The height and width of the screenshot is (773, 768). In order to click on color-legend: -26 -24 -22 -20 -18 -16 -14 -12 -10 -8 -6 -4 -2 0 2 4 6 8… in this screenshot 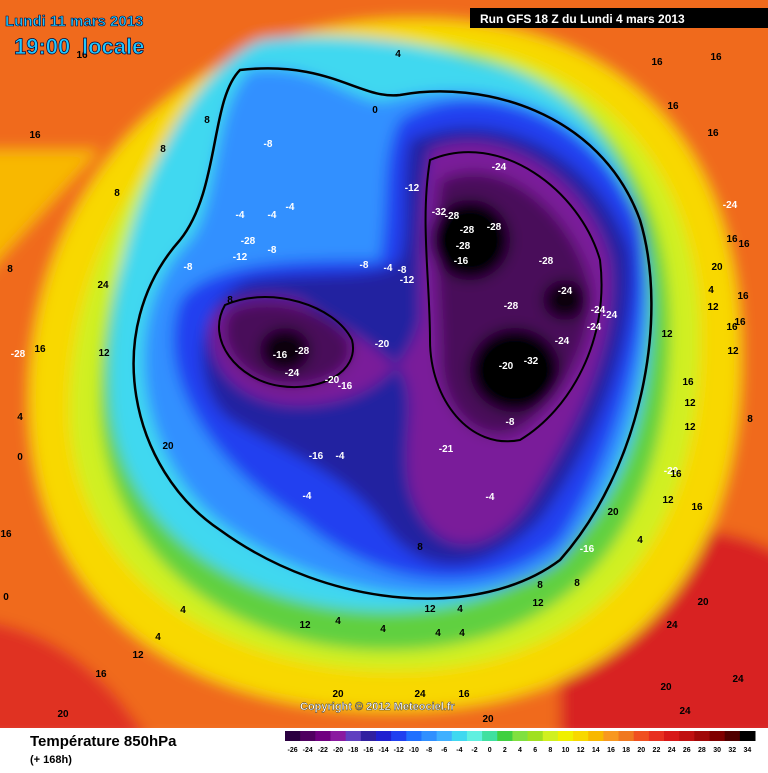, I will do `click(520, 742)`.